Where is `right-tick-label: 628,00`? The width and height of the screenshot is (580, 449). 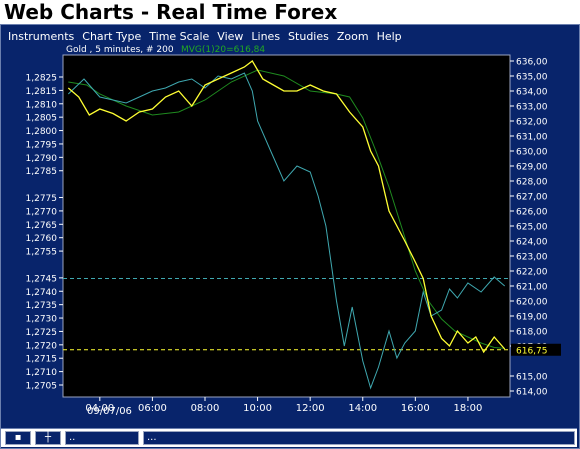 right-tick-label: 628,00 is located at coordinates (532, 183).